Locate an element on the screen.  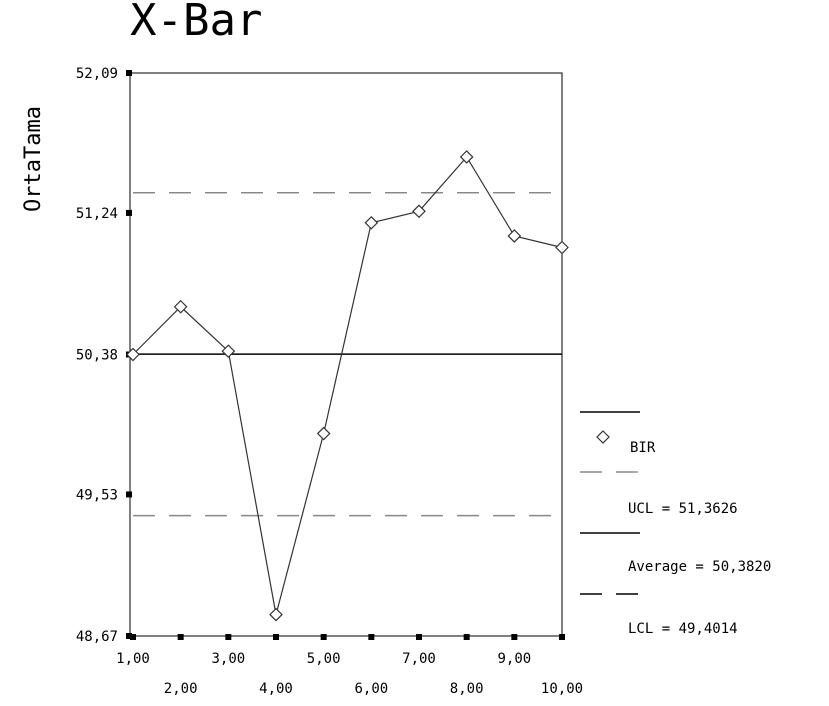
y-tick-label: 50,38 is located at coordinates (97, 356).